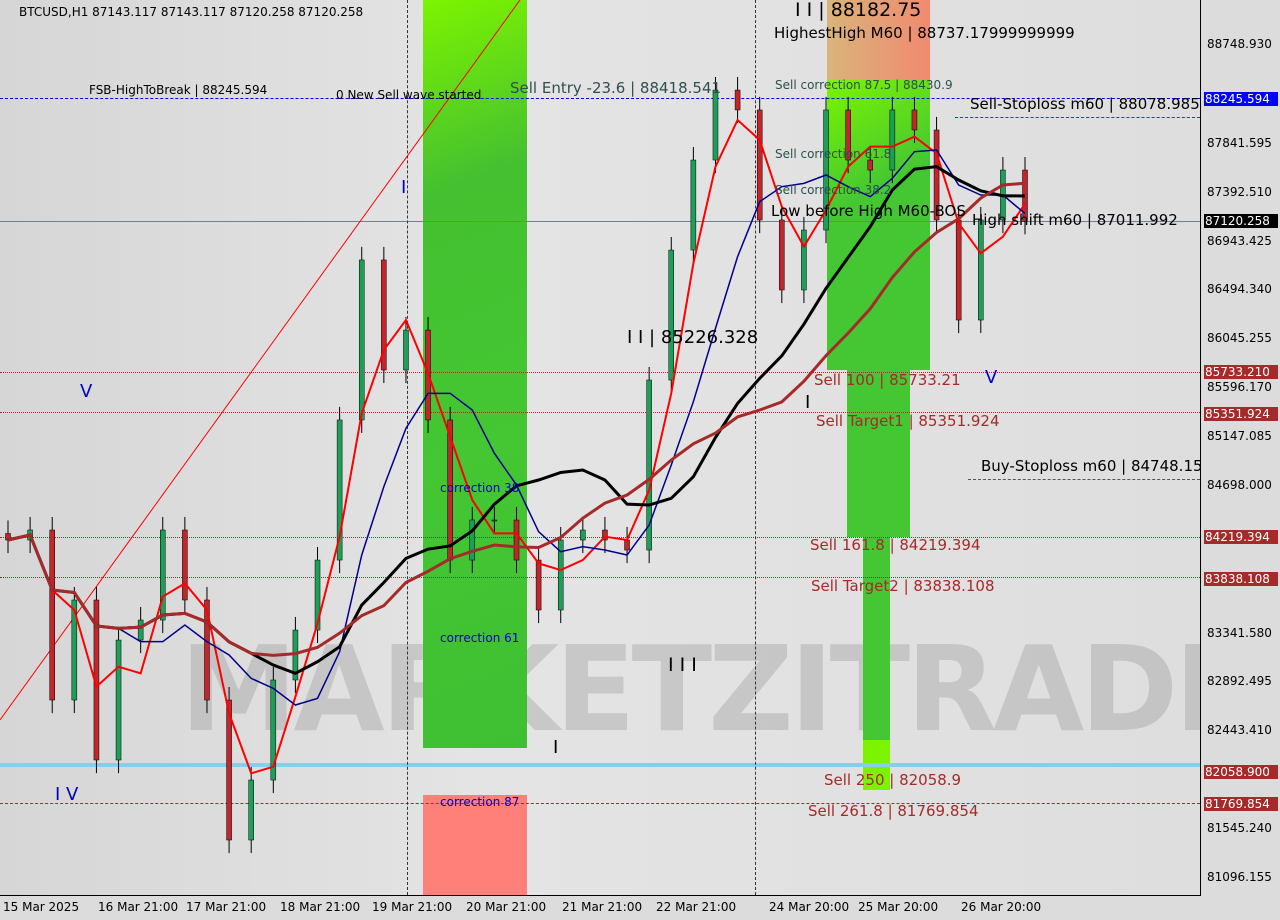 This screenshot has width=1280, height=920. I want to click on correction-38-label: correction 38, so click(480, 488).